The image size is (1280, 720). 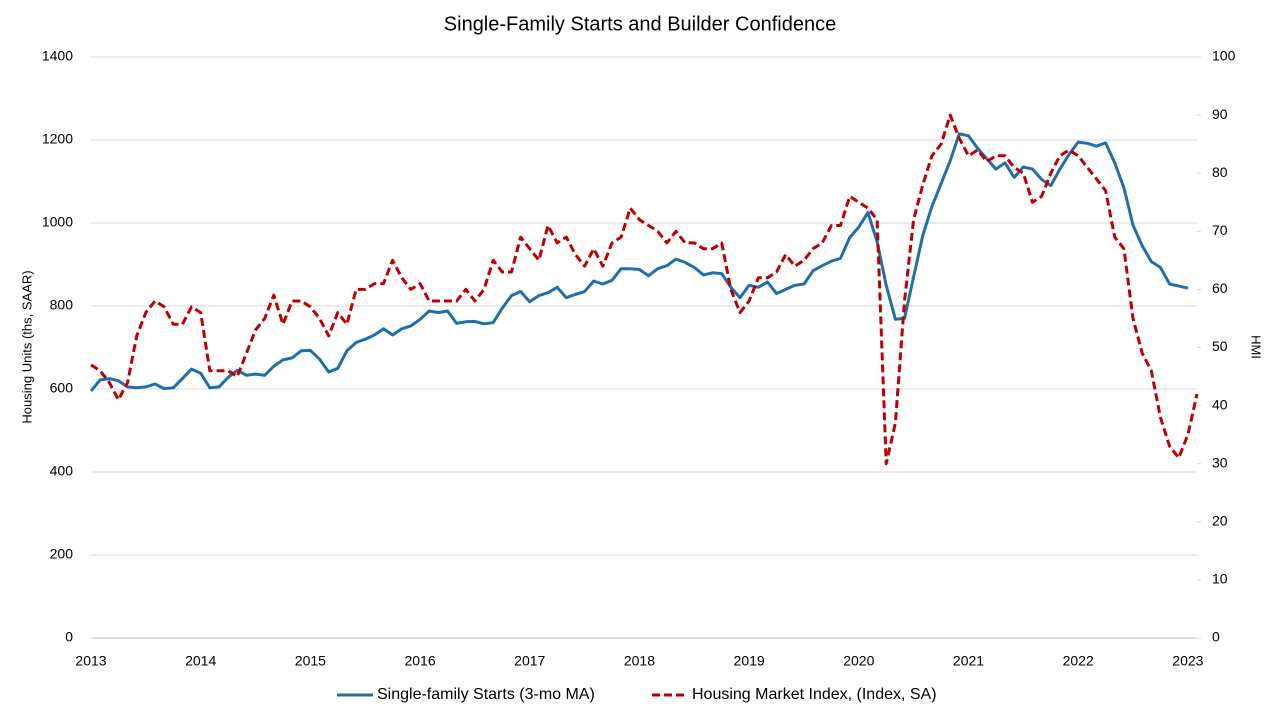 What do you see at coordinates (1220, 579) in the screenshot?
I see `y2-tick-label: 10` at bounding box center [1220, 579].